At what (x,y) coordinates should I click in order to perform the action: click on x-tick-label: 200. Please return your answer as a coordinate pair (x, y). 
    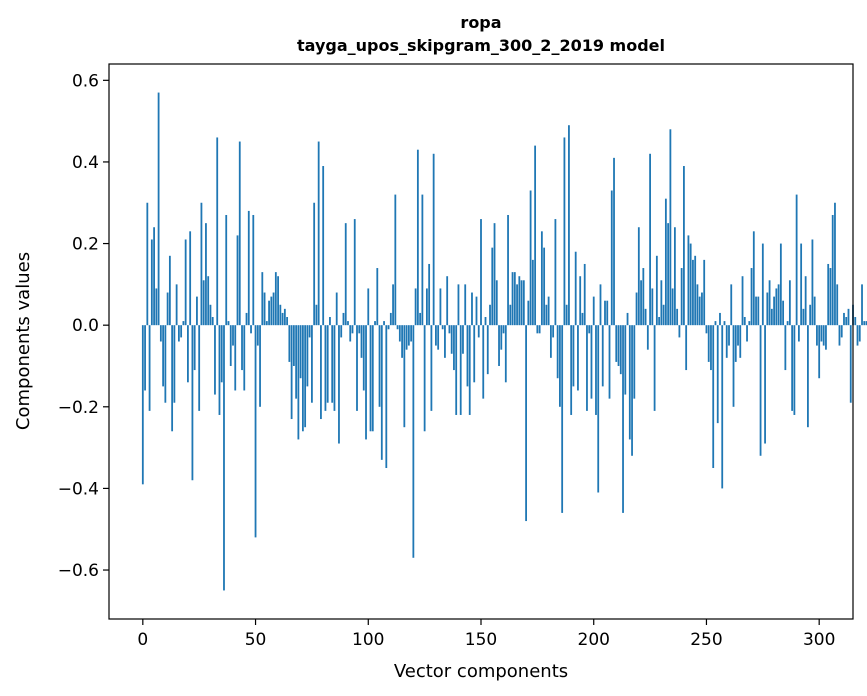
    Looking at the image, I should click on (594, 640).